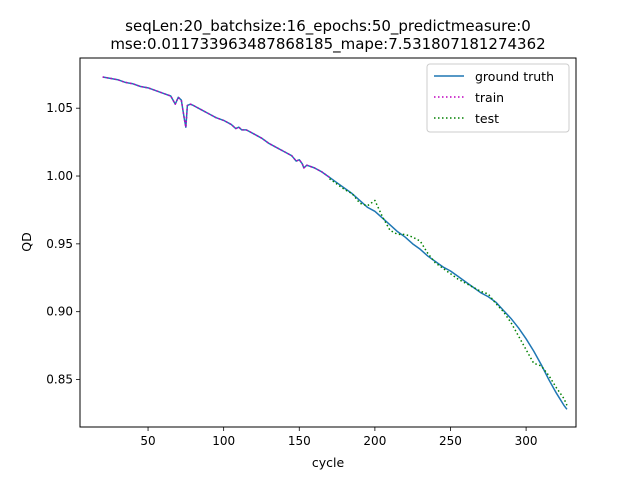 This screenshot has height=480, width=640. I want to click on y-axis: 0.85 0.90 0.95 1.00 1.05, so click(63, 244).